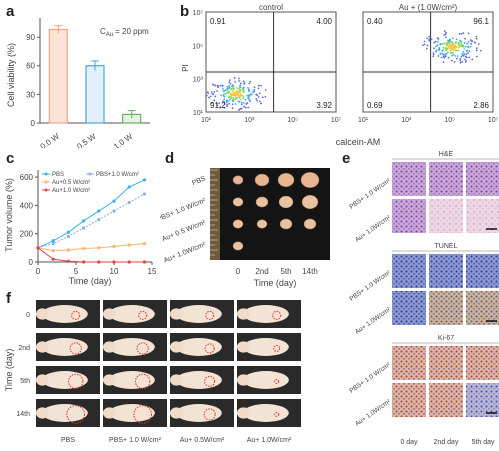 The height and width of the screenshot is (451, 499). I want to click on panel-f-ylabel: Time (day), so click(9, 370).